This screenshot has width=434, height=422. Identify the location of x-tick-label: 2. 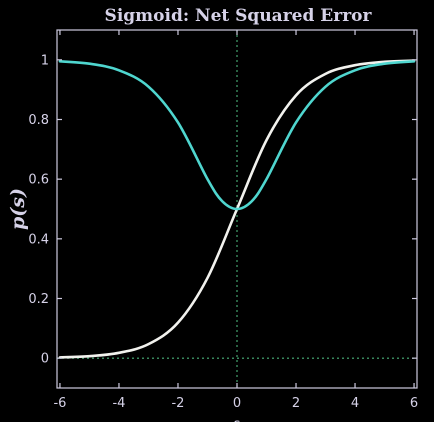
(296, 403).